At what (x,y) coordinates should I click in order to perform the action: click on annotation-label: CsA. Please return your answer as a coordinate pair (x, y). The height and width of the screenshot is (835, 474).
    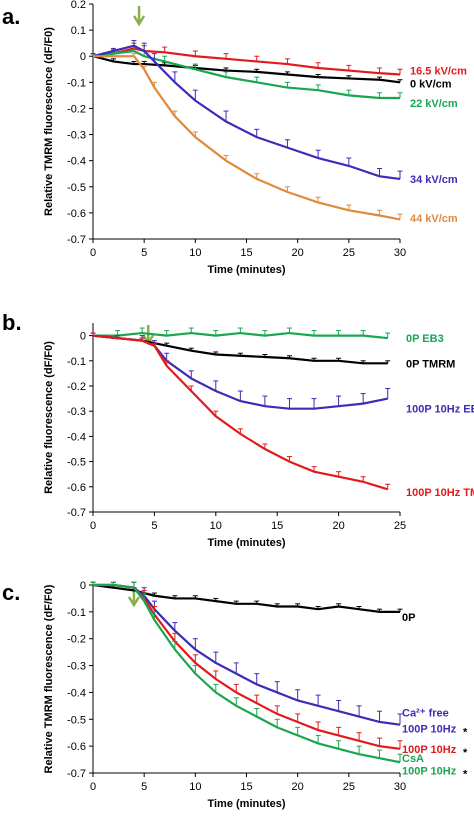
    Looking at the image, I should click on (413, 759).